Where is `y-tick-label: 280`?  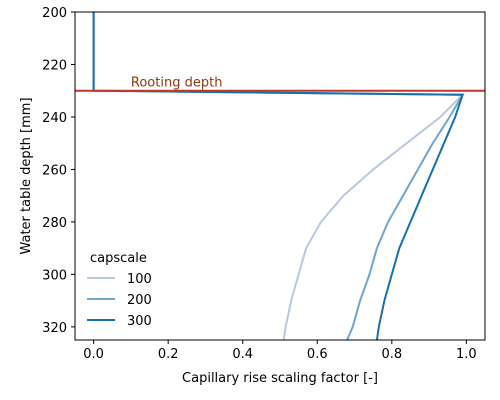 y-tick-label: 280 is located at coordinates (54, 223).